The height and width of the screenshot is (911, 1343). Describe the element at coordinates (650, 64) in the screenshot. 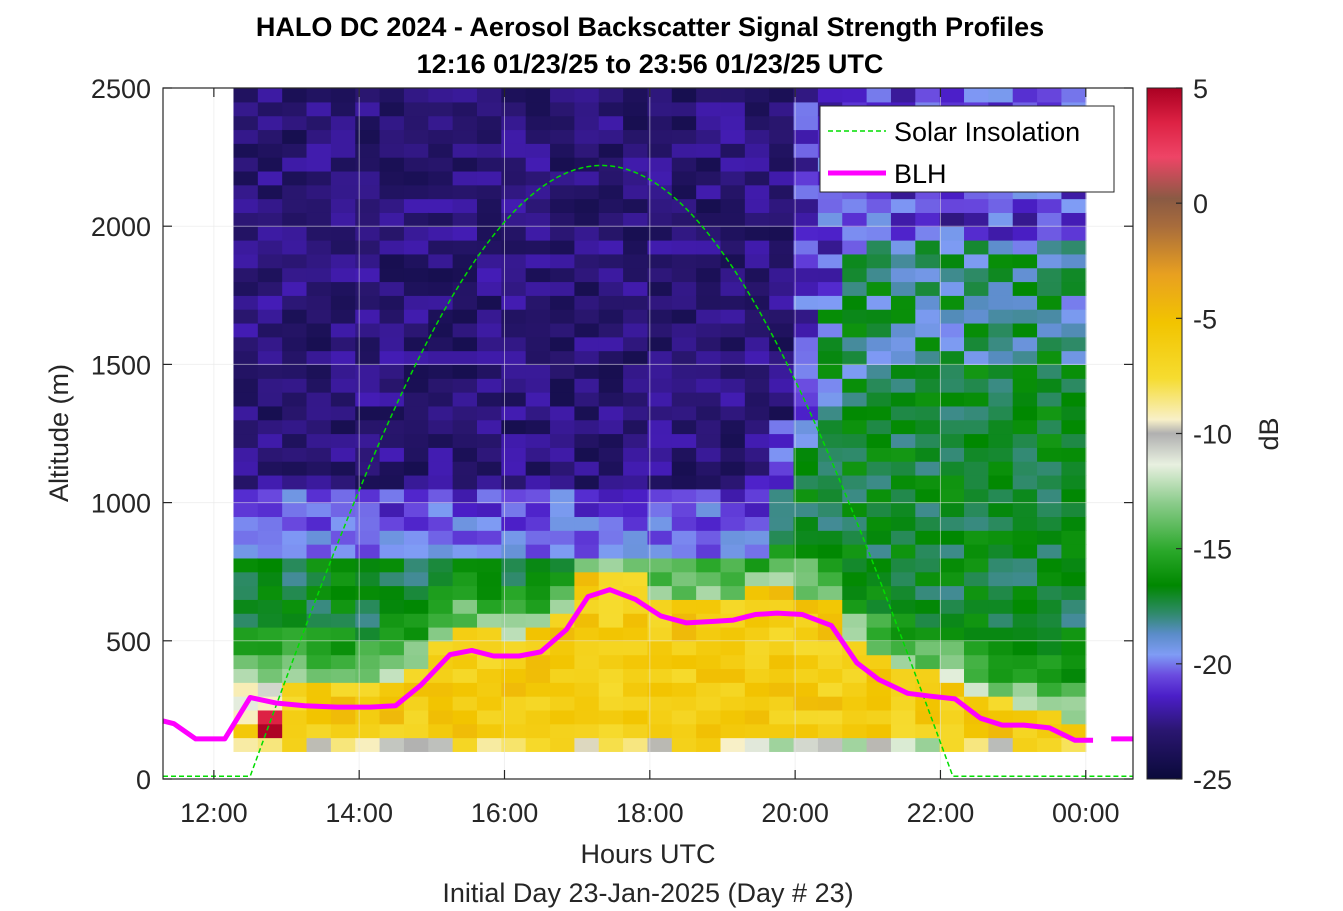

I see `chart-subtitle: 12:16 01/23/25 to 23:56 01/23/25 UTC` at that location.